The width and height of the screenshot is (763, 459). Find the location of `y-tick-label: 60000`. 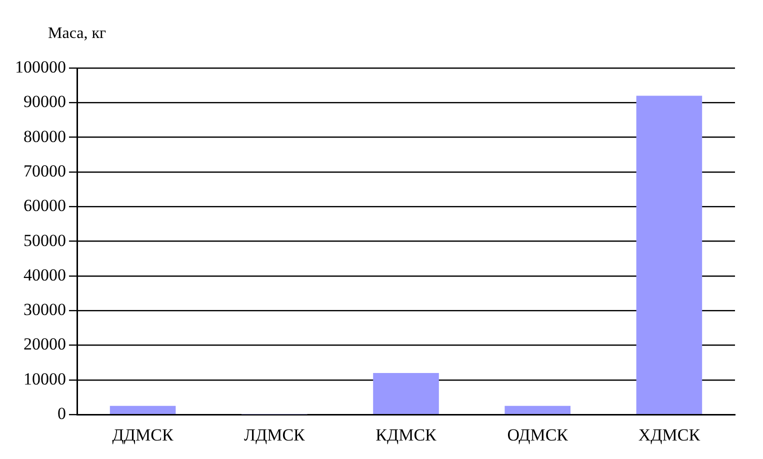

y-tick-label: 60000 is located at coordinates (45, 206).